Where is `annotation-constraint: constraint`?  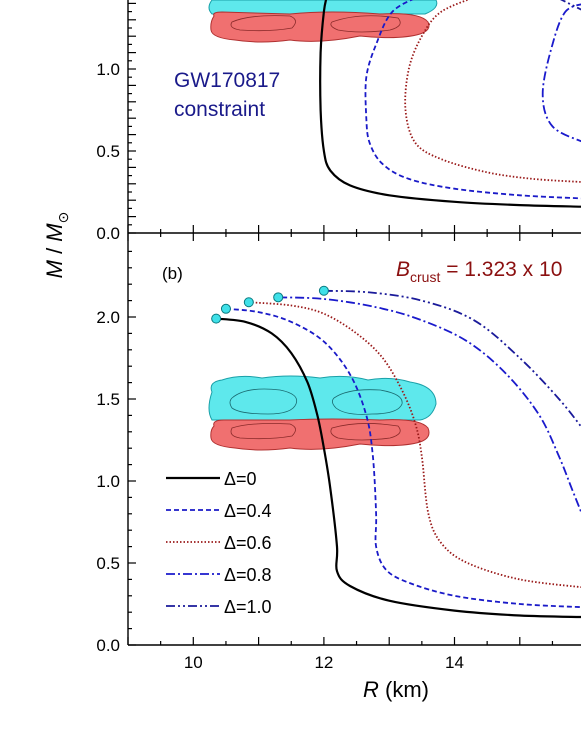 annotation-constraint: constraint is located at coordinates (219, 109).